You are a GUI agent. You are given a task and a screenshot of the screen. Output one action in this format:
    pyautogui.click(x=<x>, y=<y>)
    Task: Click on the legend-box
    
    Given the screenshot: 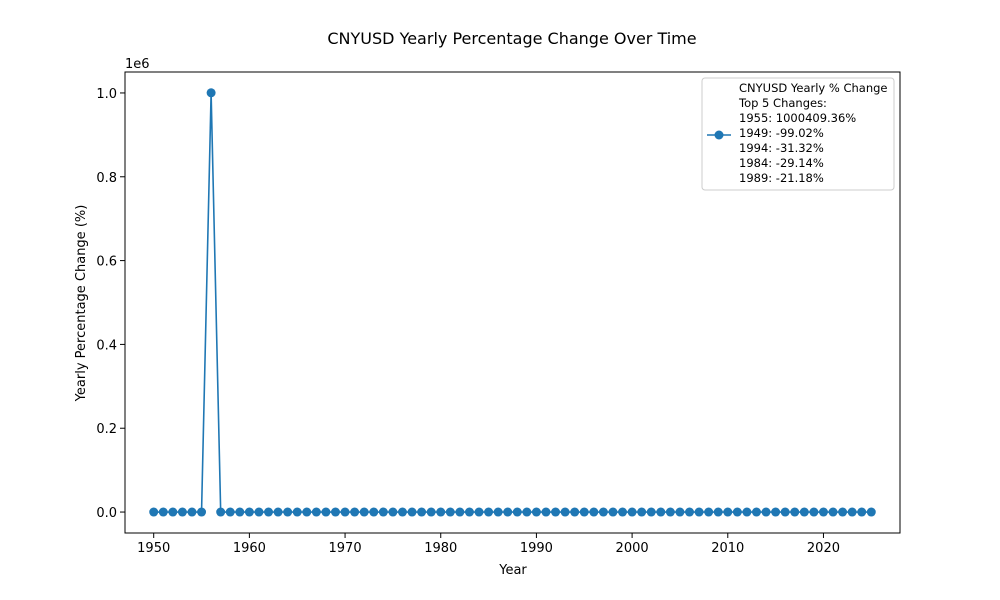 What is the action you would take?
    pyautogui.click(x=798, y=134)
    